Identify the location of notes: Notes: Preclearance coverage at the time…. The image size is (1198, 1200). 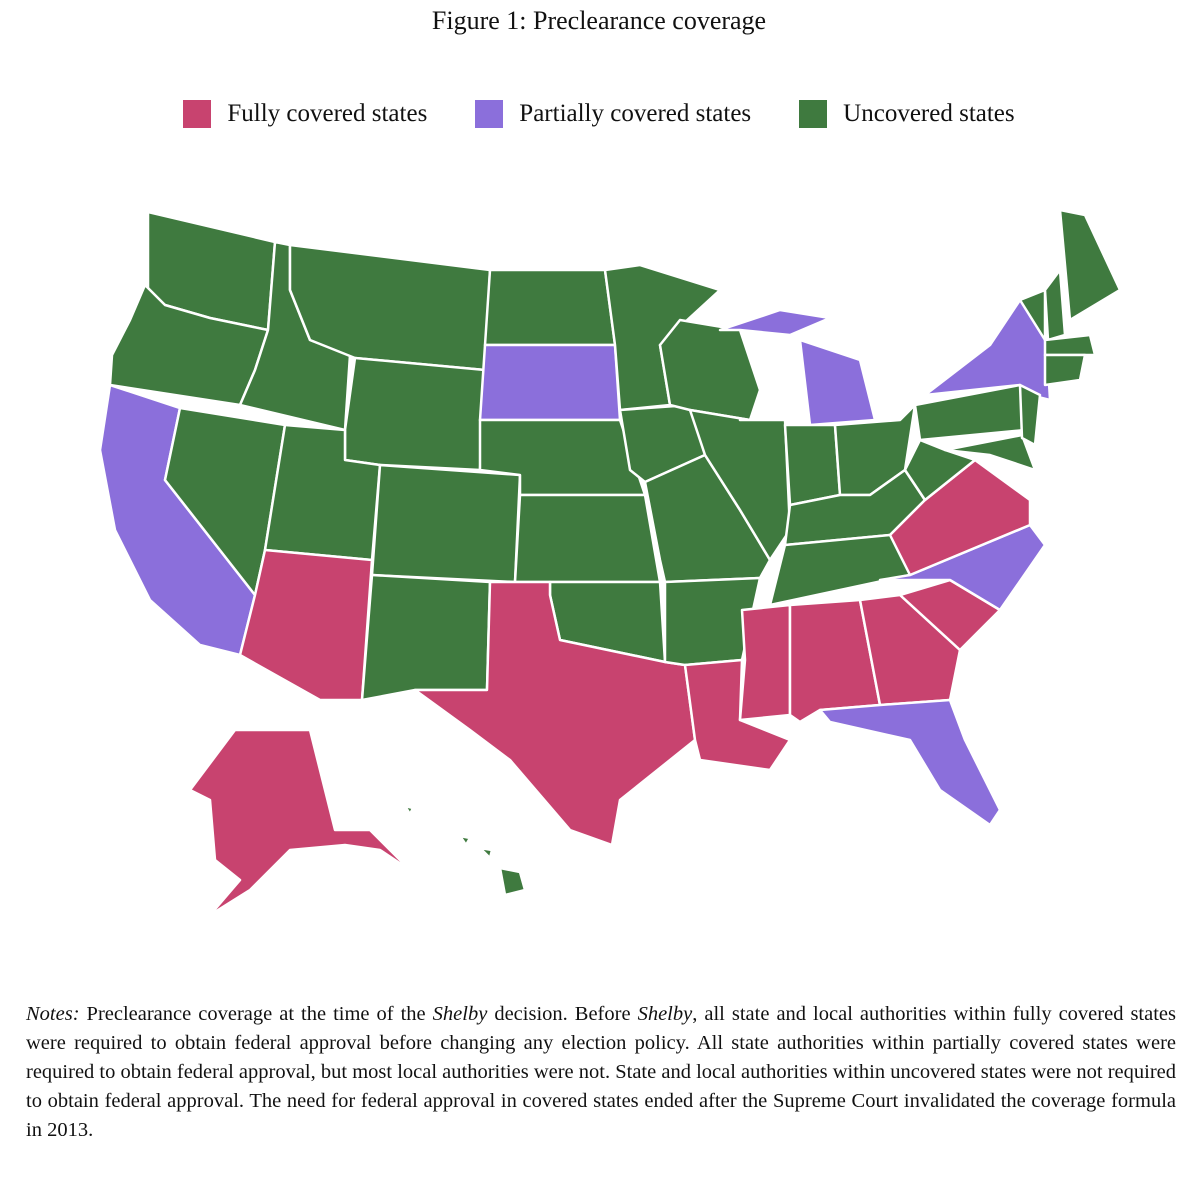
(601, 1072).